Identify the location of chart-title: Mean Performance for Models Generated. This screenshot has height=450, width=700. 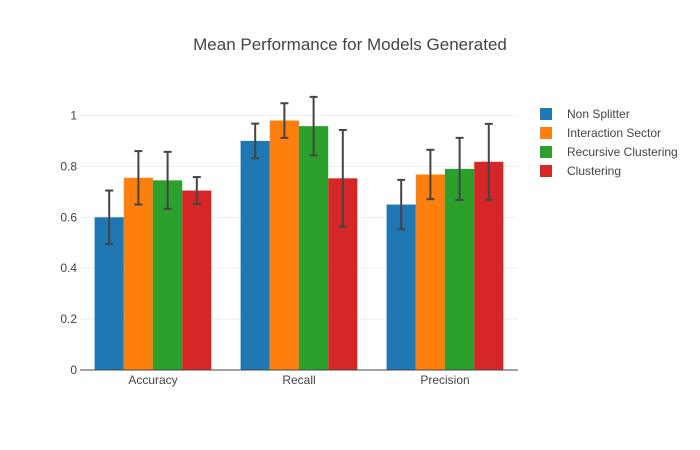
(350, 44).